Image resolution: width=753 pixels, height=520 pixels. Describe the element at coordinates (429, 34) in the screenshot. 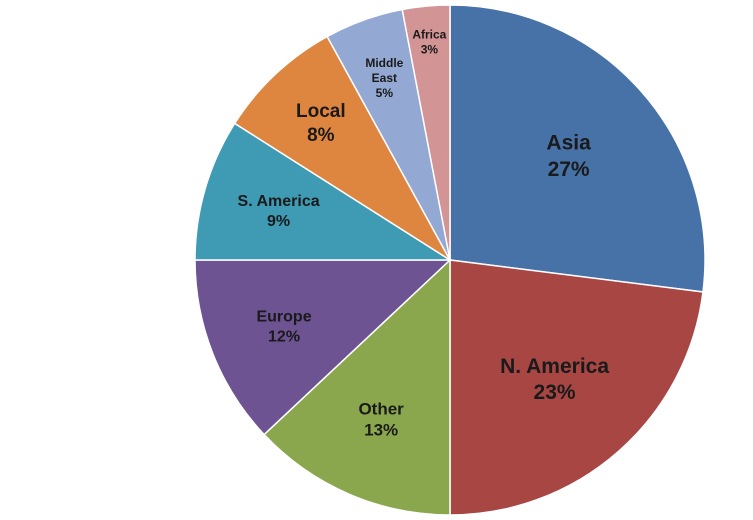

I see `slice-name: Africa` at that location.